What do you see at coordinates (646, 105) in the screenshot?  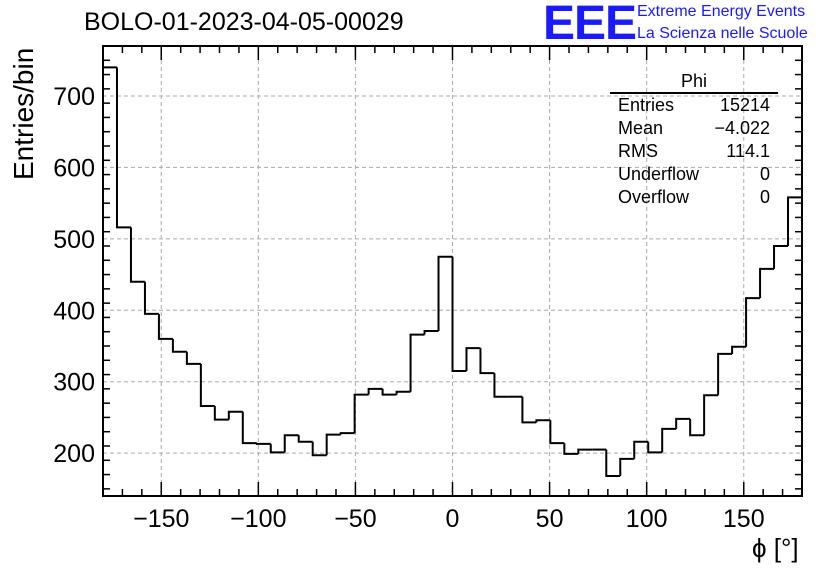 I see `stats-label: Entries` at bounding box center [646, 105].